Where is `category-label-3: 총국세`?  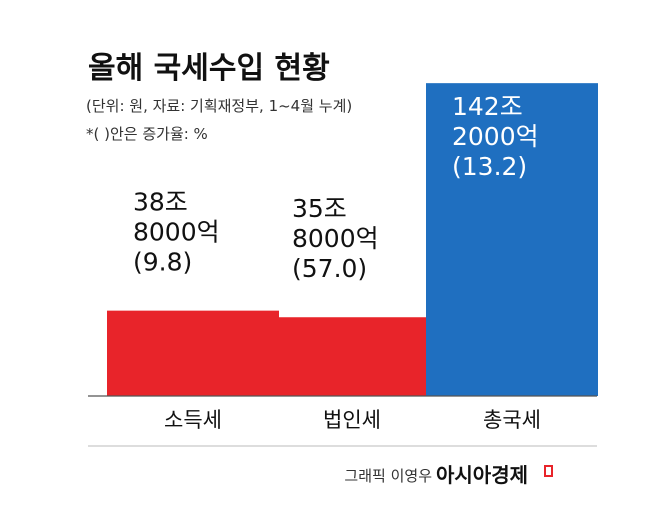 category-label-3: 총국세 is located at coordinates (512, 420).